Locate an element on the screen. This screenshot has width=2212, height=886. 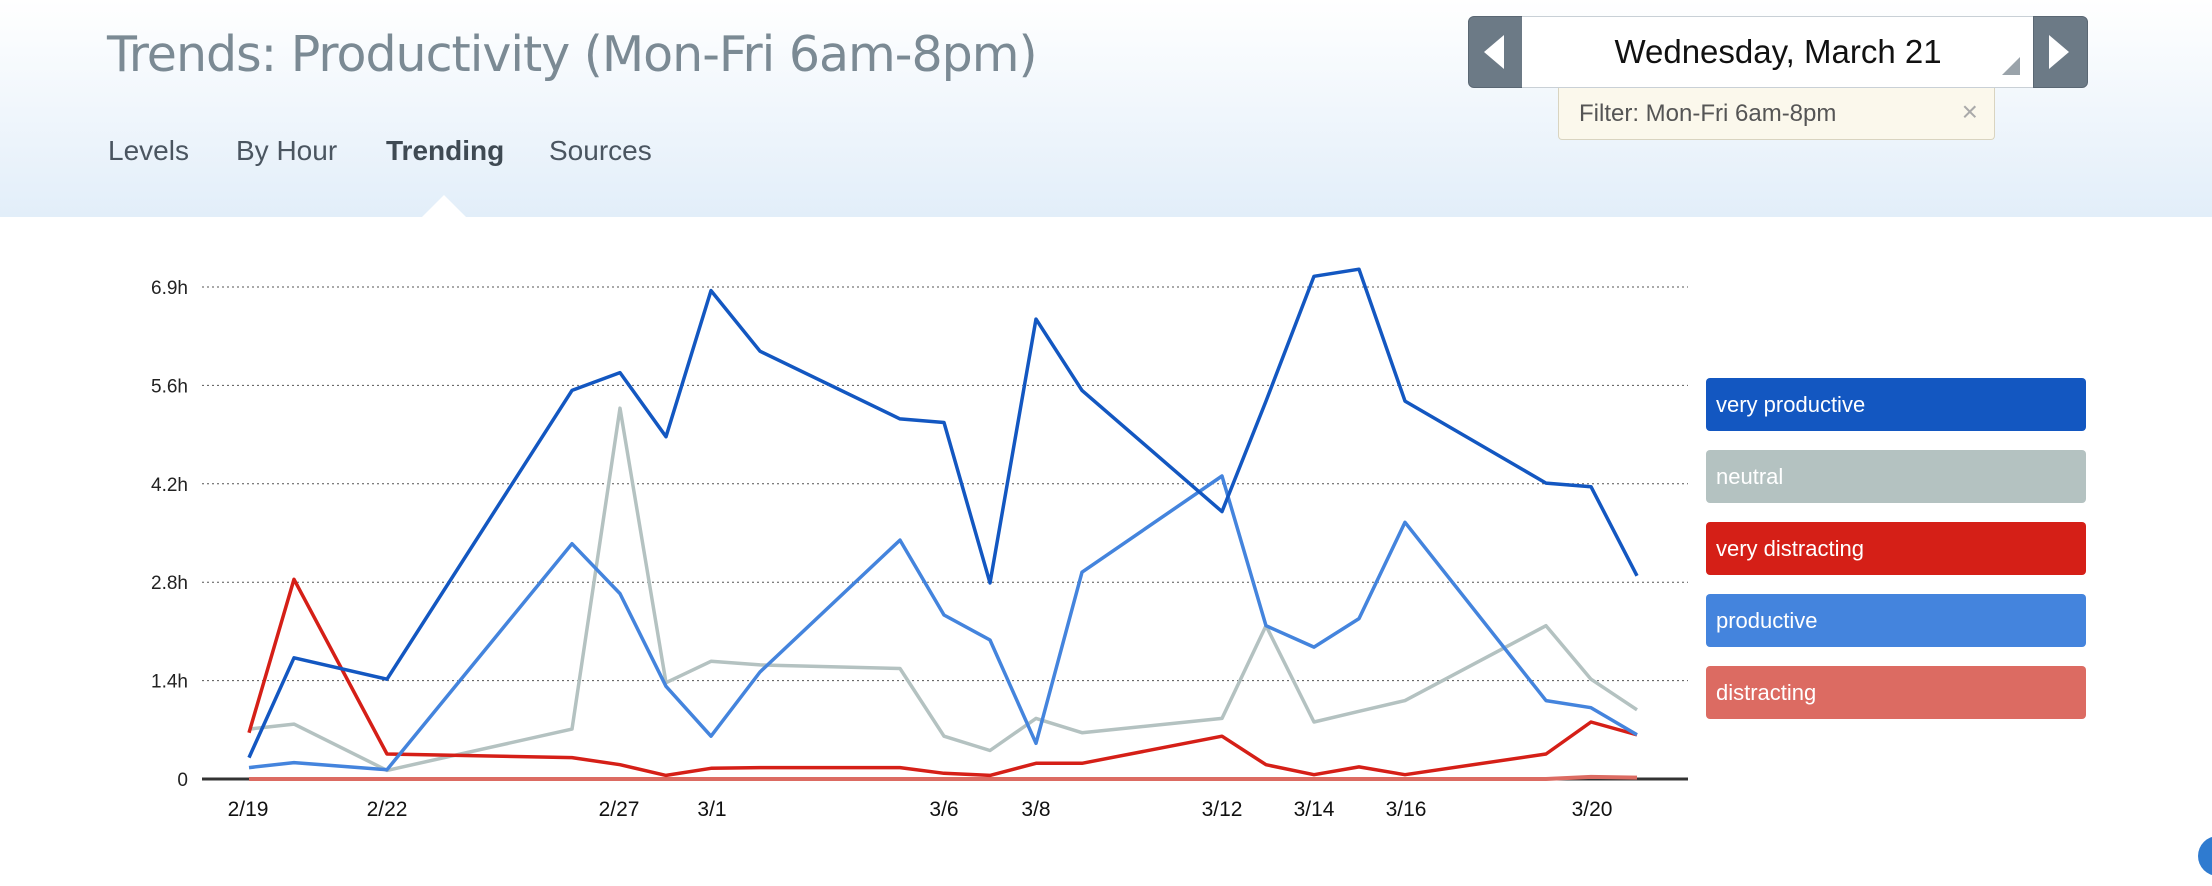
legend-distracting: distracting is located at coordinates (1896, 692).